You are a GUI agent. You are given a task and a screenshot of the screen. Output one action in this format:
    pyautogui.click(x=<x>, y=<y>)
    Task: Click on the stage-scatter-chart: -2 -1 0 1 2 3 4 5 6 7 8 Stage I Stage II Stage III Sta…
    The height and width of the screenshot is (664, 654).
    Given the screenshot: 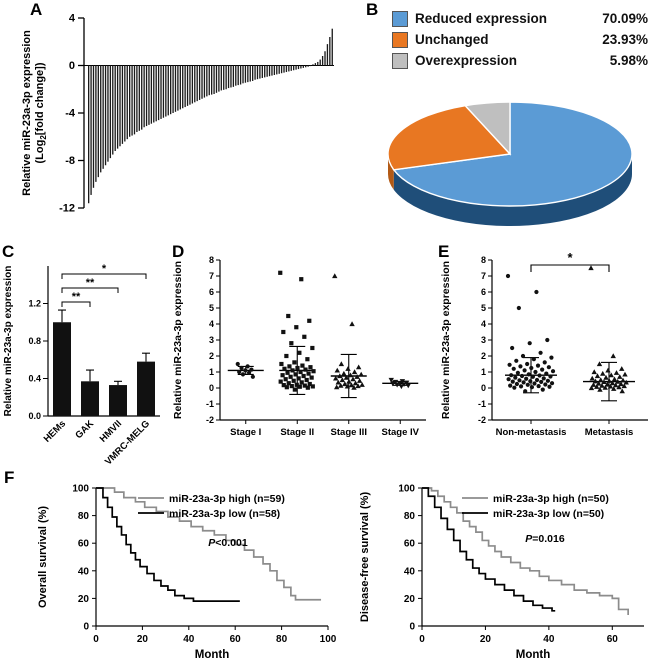 What is the action you would take?
    pyautogui.click(x=299, y=346)
    